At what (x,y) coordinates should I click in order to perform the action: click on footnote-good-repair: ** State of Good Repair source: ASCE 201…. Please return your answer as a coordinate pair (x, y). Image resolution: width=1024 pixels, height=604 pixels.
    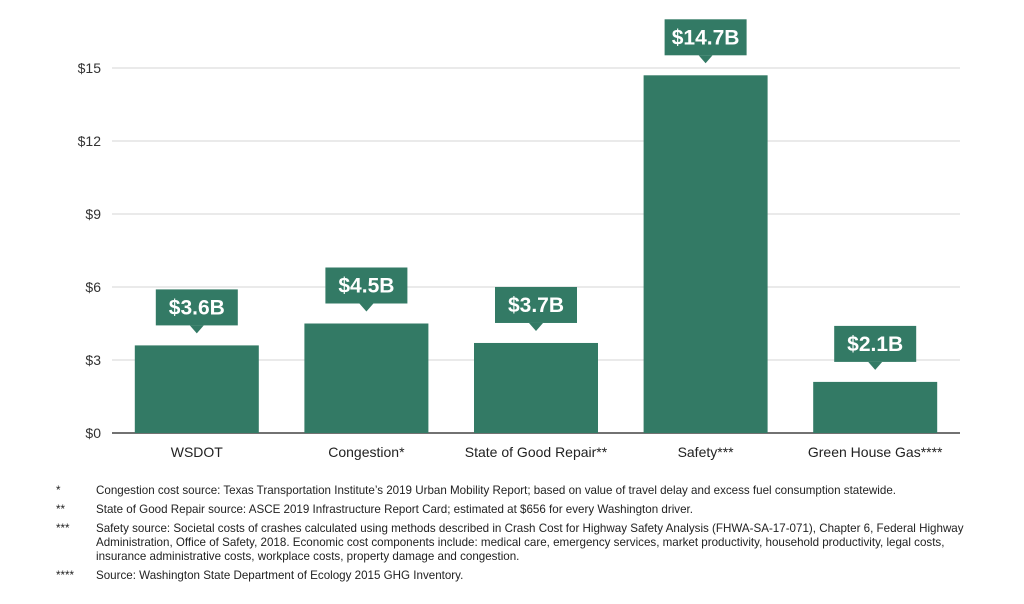
    Looking at the image, I should click on (521, 510).